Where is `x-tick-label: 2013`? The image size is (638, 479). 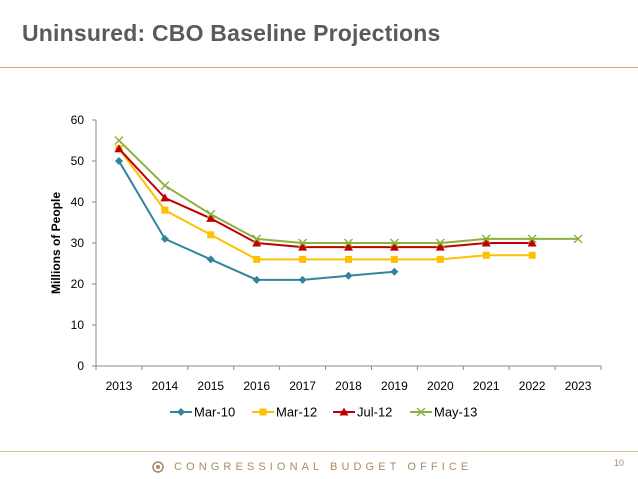
x-tick-label: 2013 is located at coordinates (119, 386).